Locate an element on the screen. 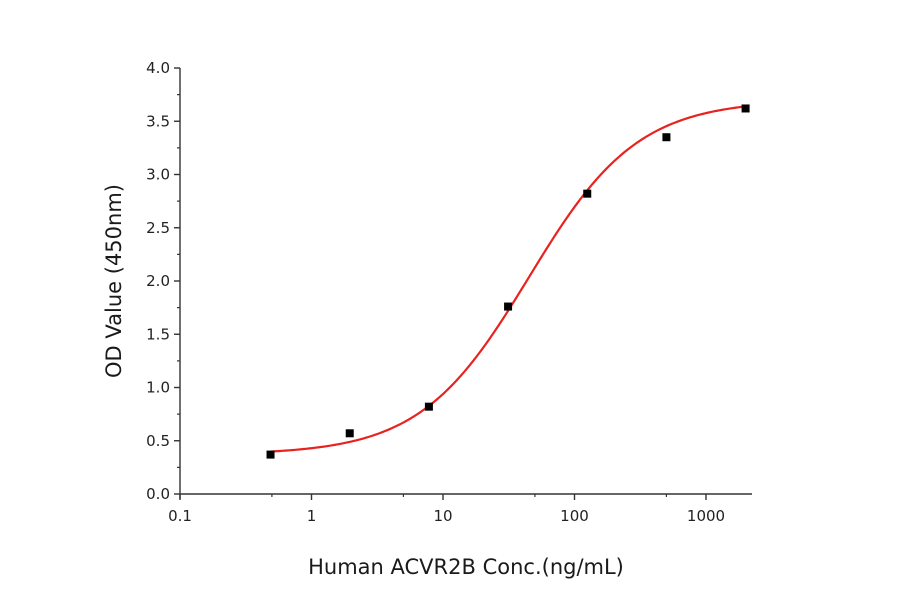 This screenshot has width=900, height=594. y-axis-title: OD Value (450nm) is located at coordinates (114, 281).